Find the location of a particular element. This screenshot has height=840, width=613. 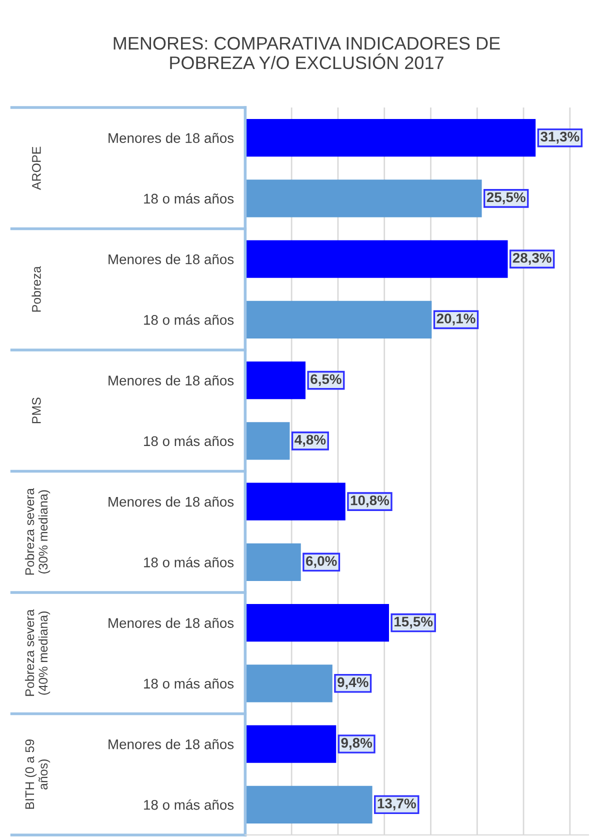

data-label: 31,3% is located at coordinates (560, 138).